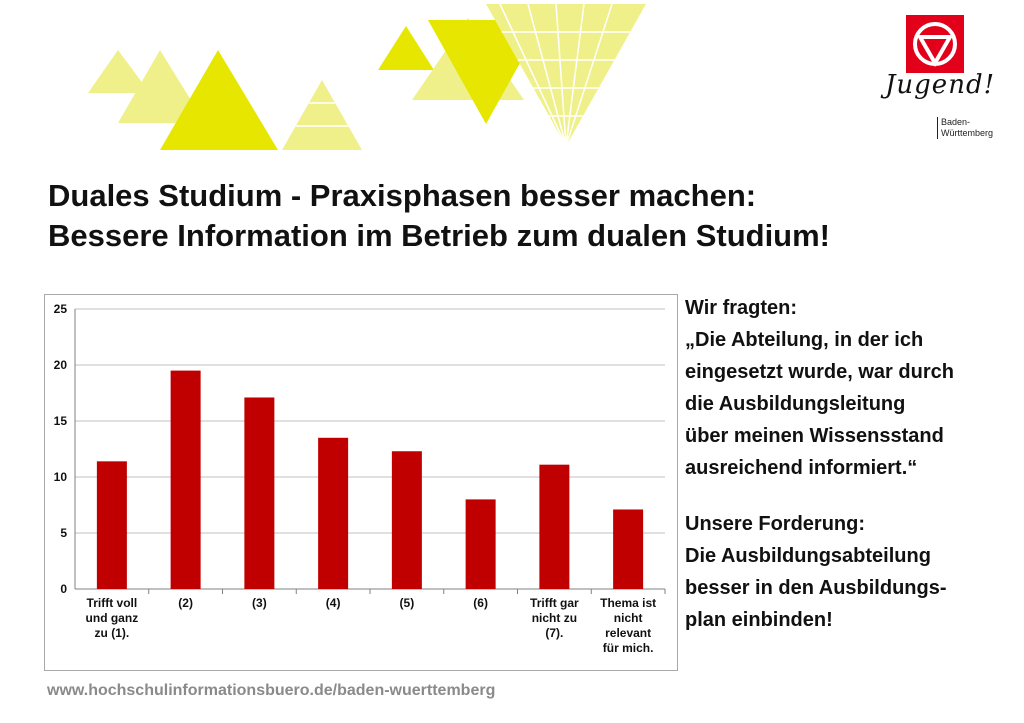 Image resolution: width=1024 pixels, height=723 pixels. Describe the element at coordinates (554, 633) in the screenshot. I see `x-tick-label: (7).` at that location.